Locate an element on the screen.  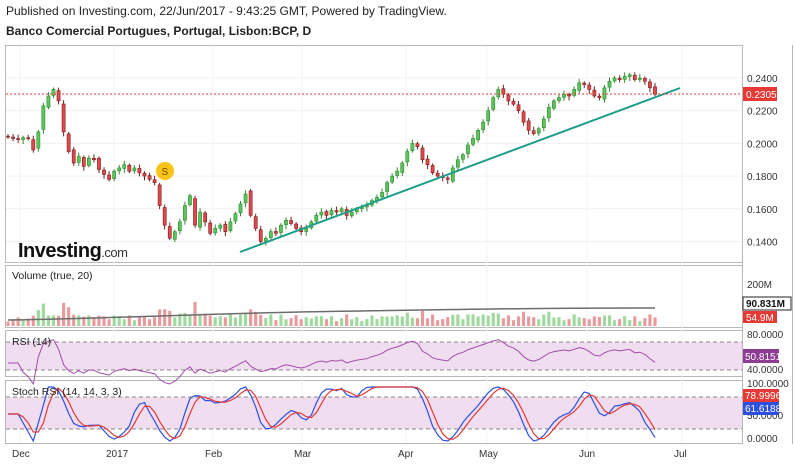
y-tick-label: 0.2200 is located at coordinates (762, 112).